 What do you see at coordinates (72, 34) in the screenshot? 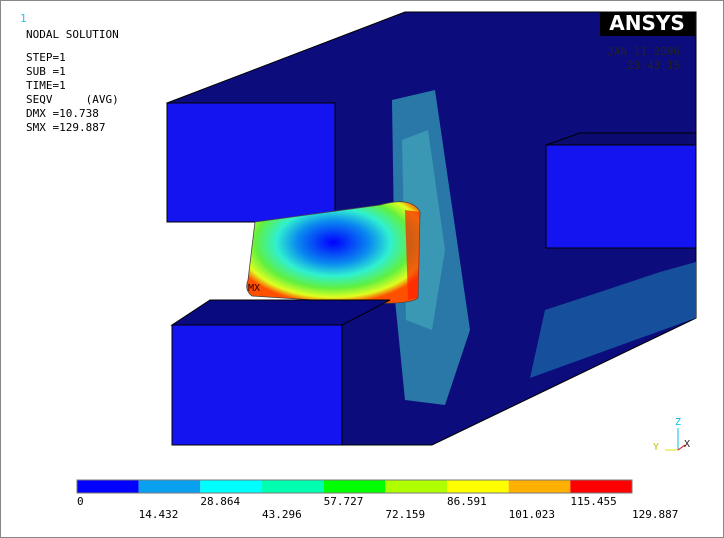
I see `info-line: NODAL SOLUTION` at bounding box center [72, 34].